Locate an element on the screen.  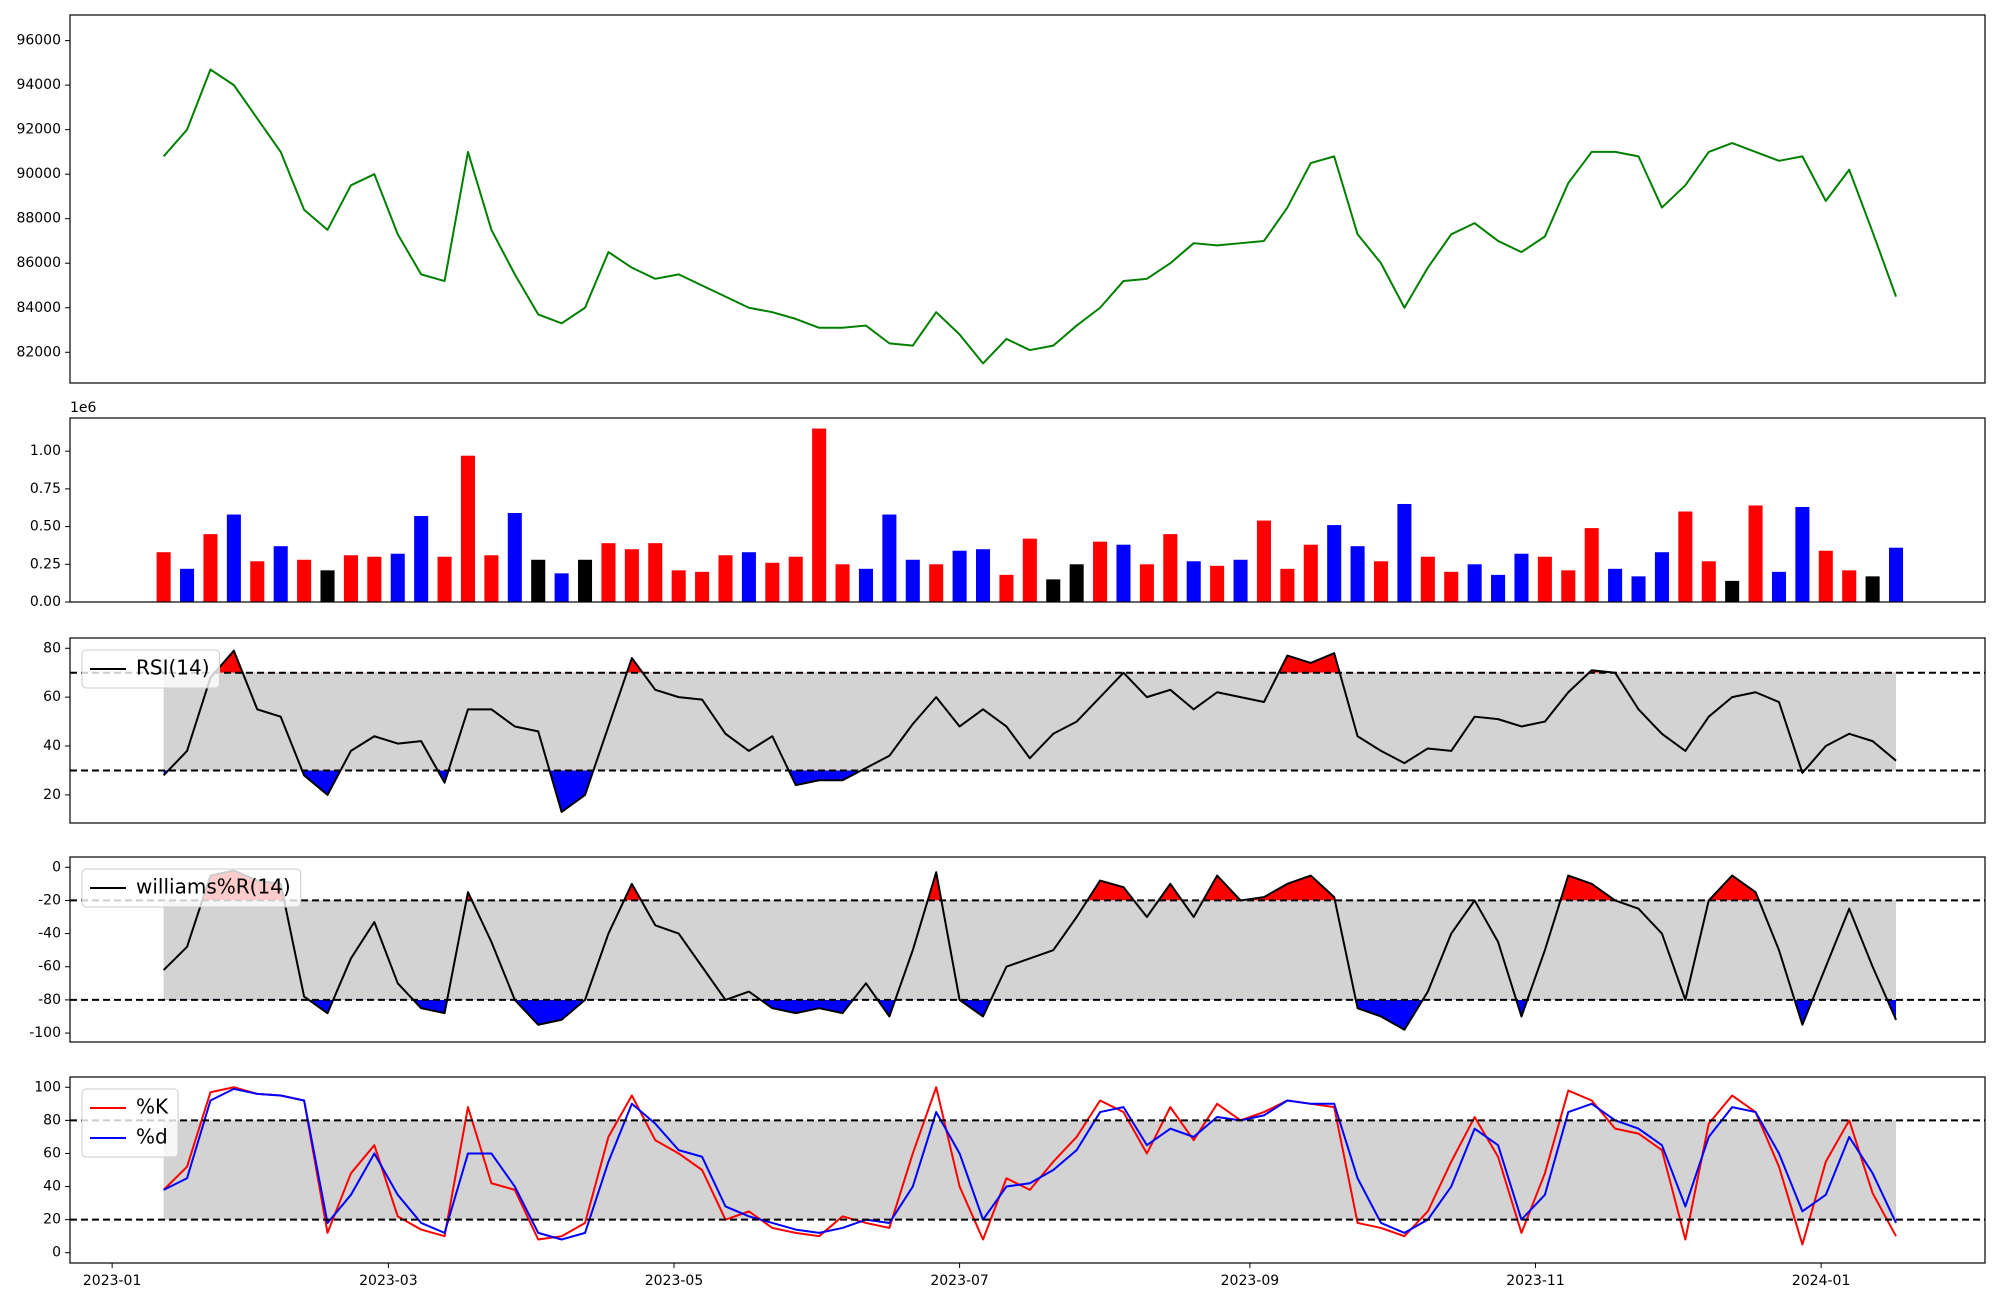
y-tick-label: 92000 is located at coordinates (38, 130).